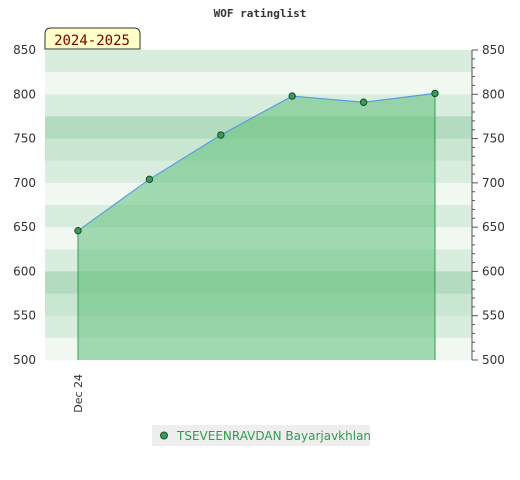  I want to click on chart-title: WOF ratinglist, so click(260, 13).